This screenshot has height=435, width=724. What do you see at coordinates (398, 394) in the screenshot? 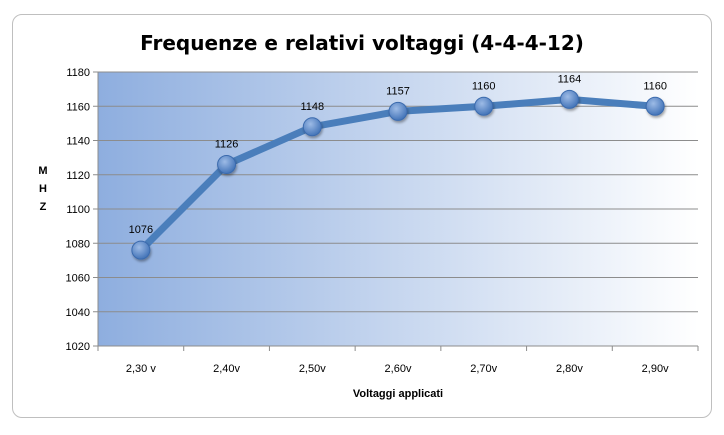
I see `x-axis-title: Voltaggi applicati` at bounding box center [398, 394].